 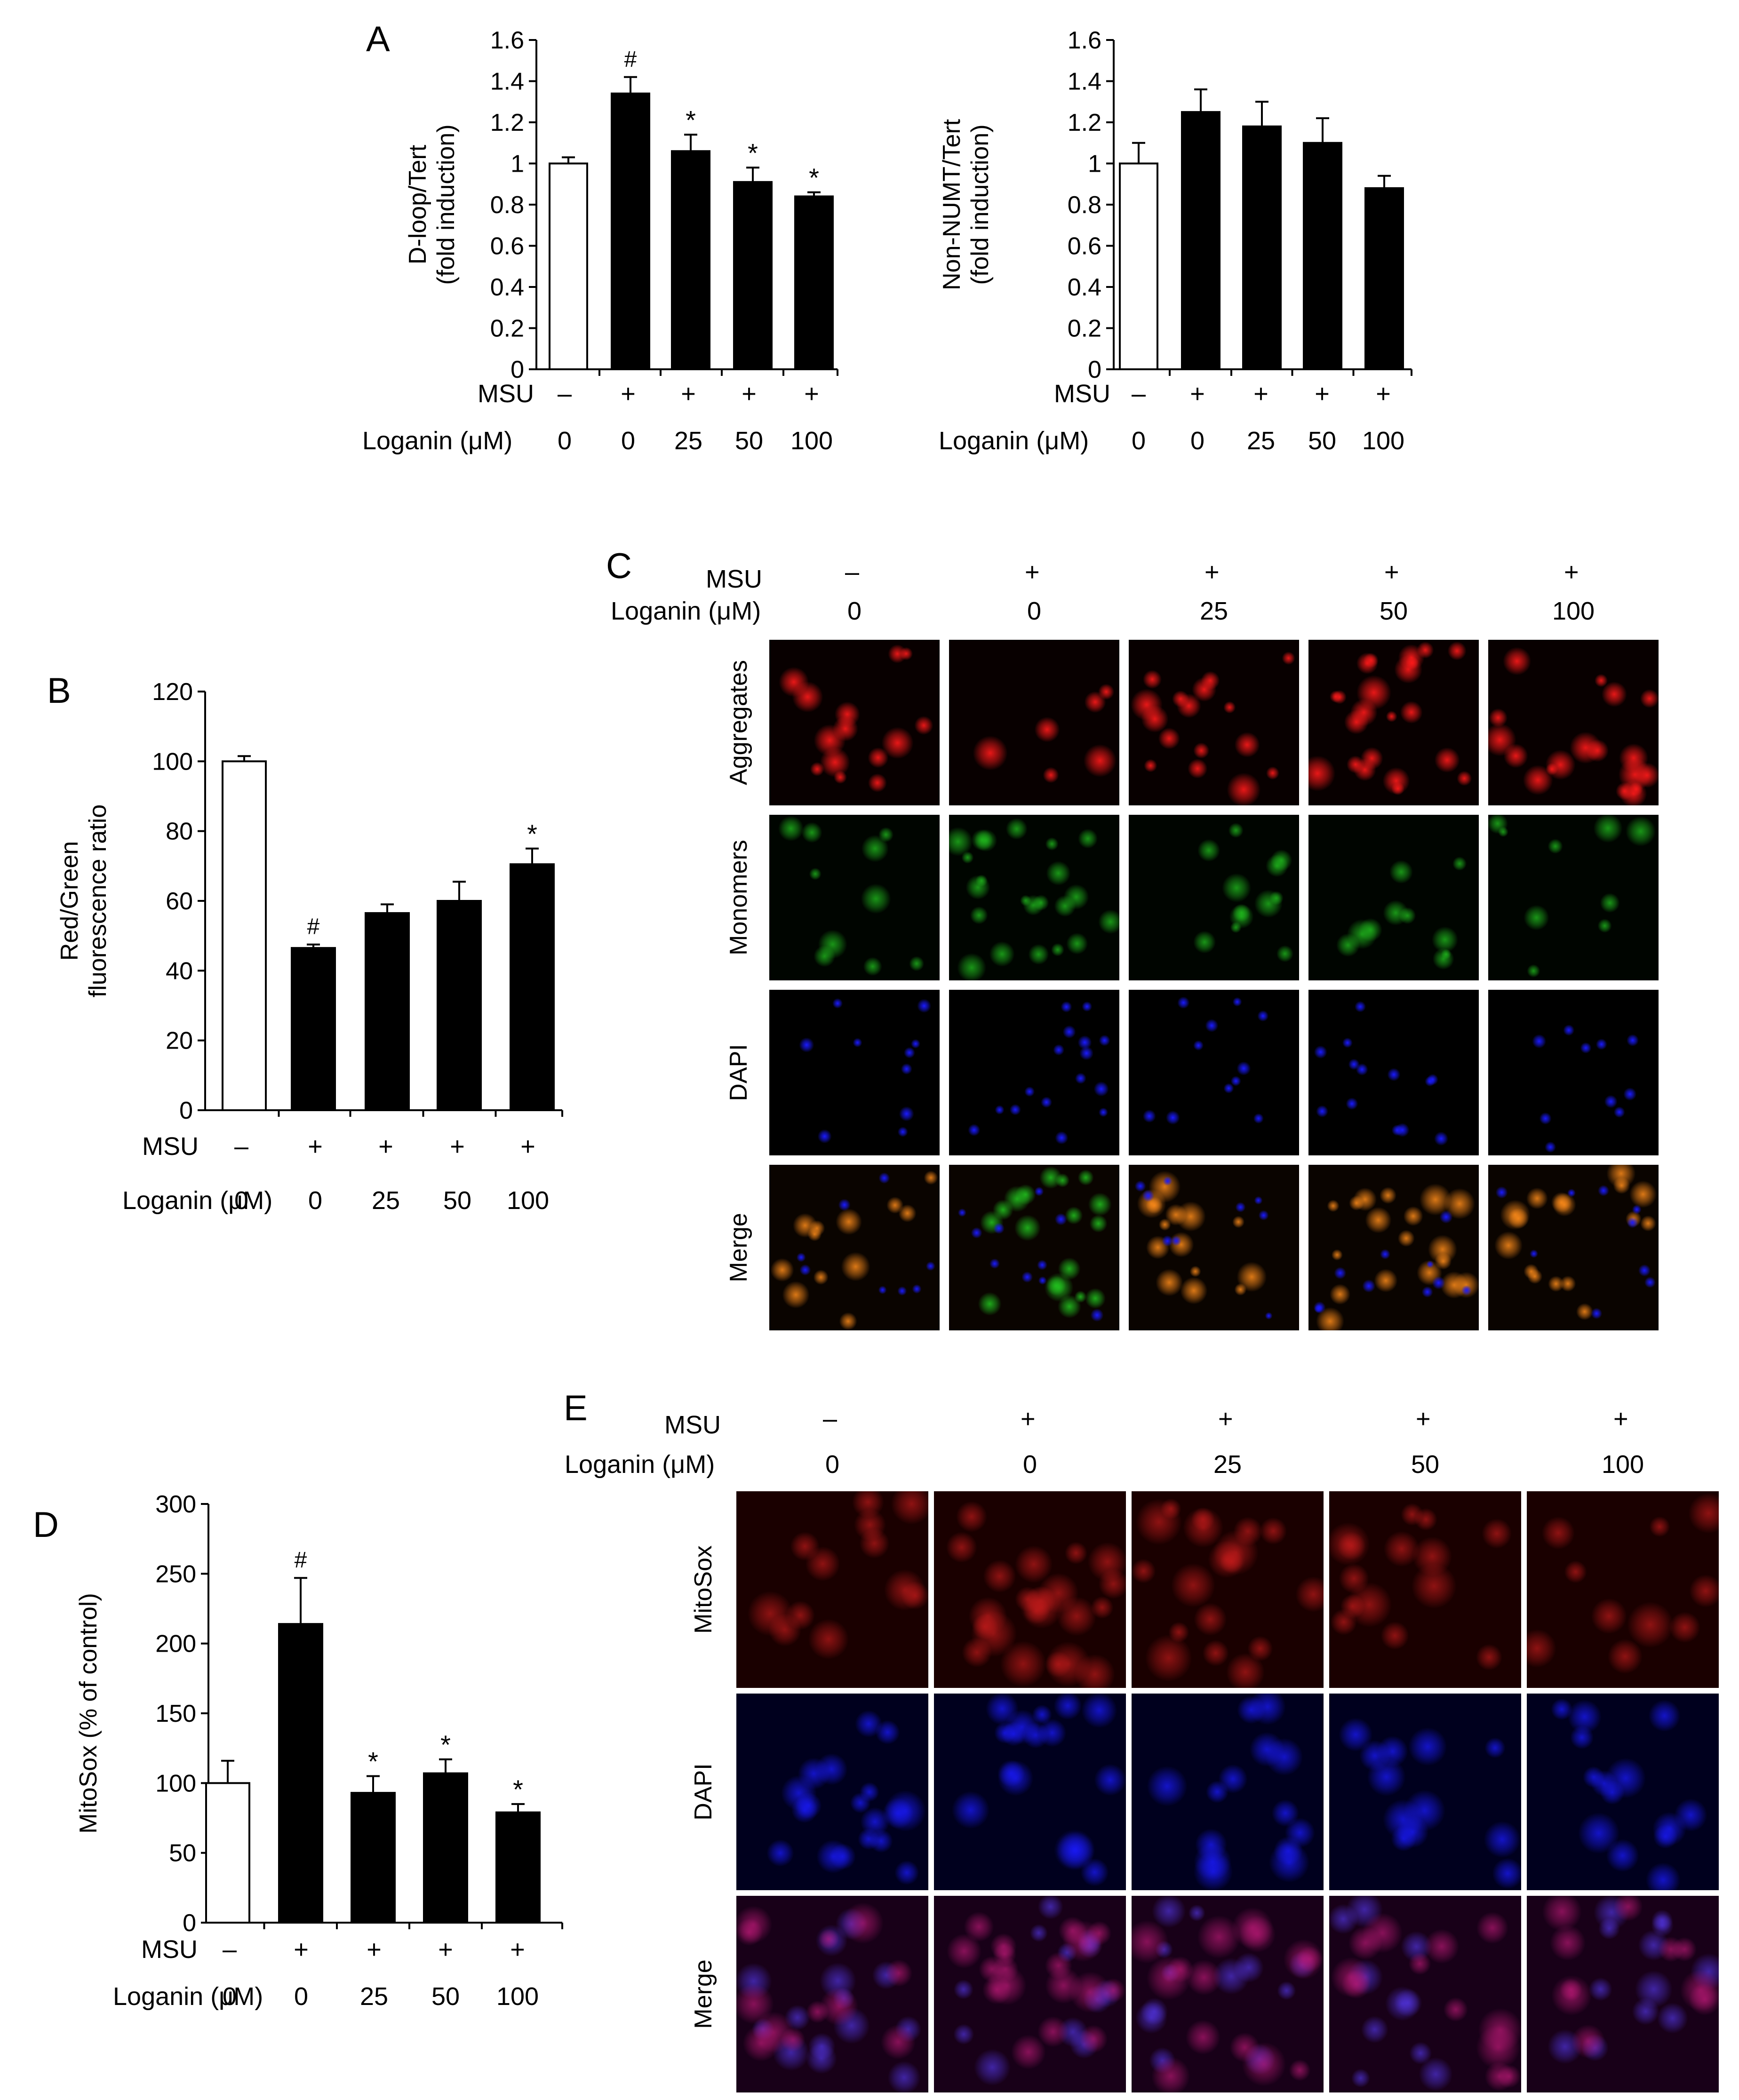 I want to click on chart-a1-y-tick-label: 0.8, so click(x=507, y=205).